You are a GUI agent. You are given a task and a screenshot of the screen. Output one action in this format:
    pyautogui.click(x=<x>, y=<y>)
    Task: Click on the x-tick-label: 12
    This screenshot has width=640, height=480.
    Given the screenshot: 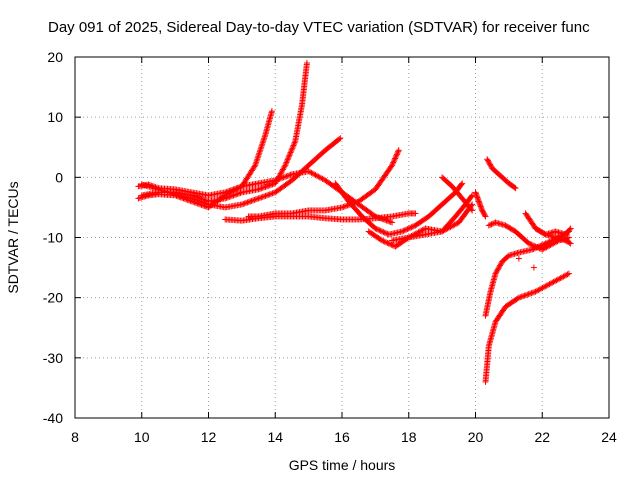 What is the action you would take?
    pyautogui.click(x=209, y=437)
    